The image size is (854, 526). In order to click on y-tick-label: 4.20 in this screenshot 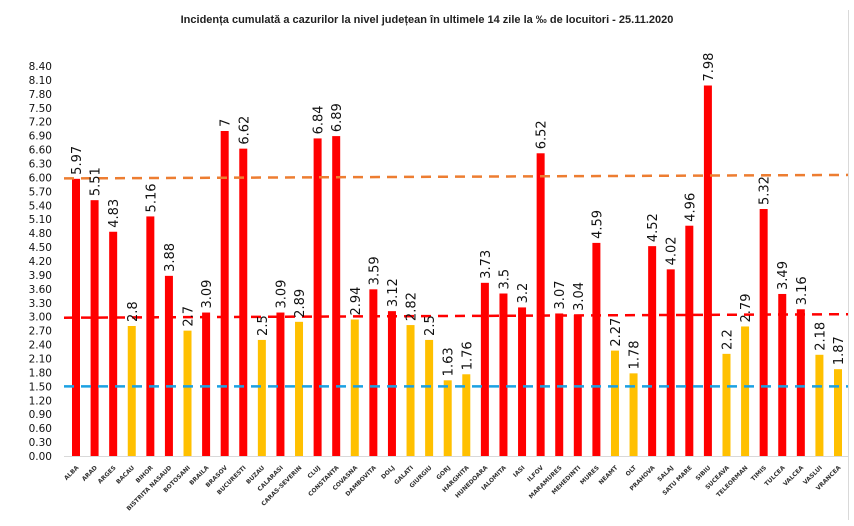, I will do `click(40, 262)`.